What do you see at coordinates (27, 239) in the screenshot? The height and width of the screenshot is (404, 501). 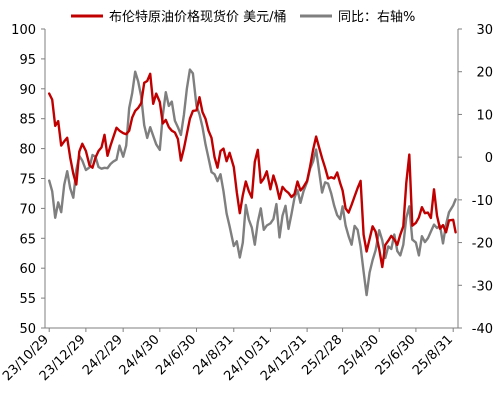 I see `y-left-tick-label: 65` at bounding box center [27, 239].